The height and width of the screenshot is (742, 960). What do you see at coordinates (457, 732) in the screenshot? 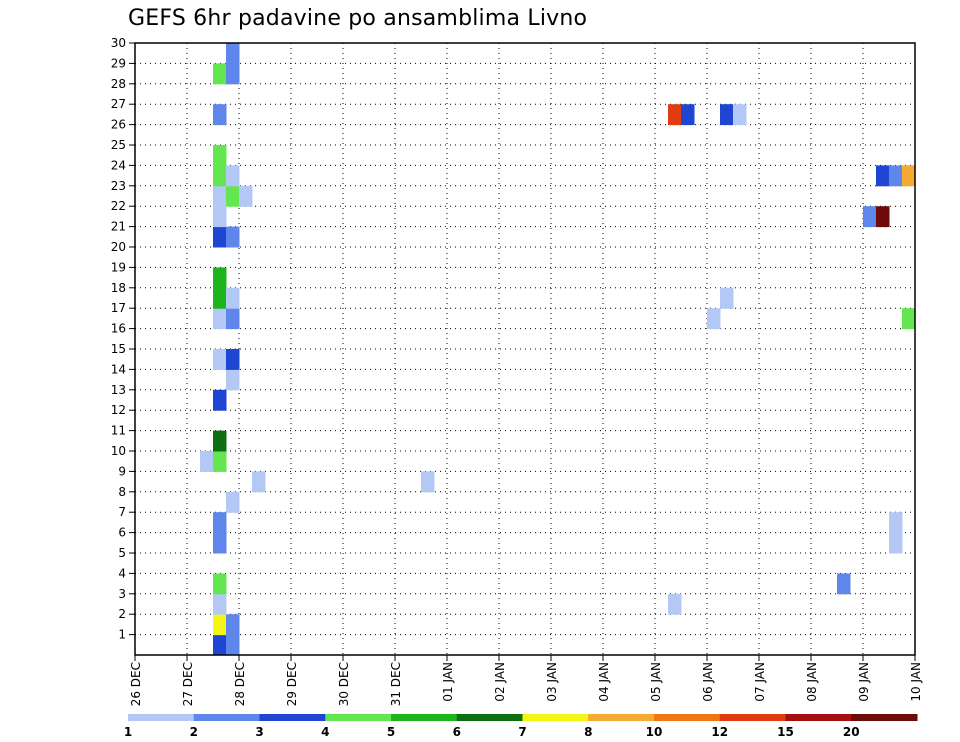
I see `colorbar-label: 6` at bounding box center [457, 732].